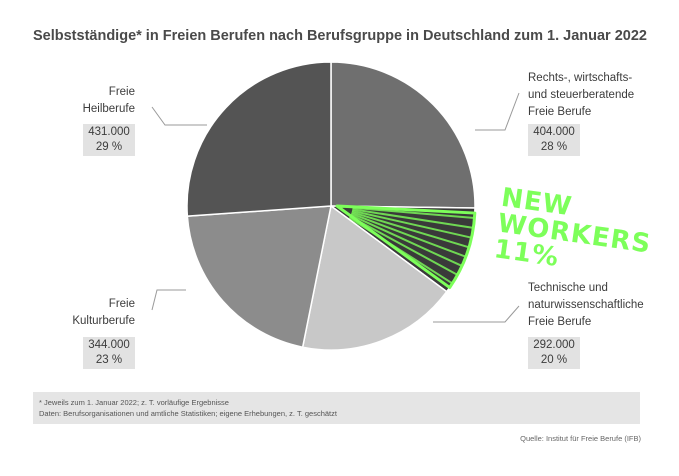  I want to click on source-note: Quelle: Institut für Freie Berufe (IFB), so click(580, 438).